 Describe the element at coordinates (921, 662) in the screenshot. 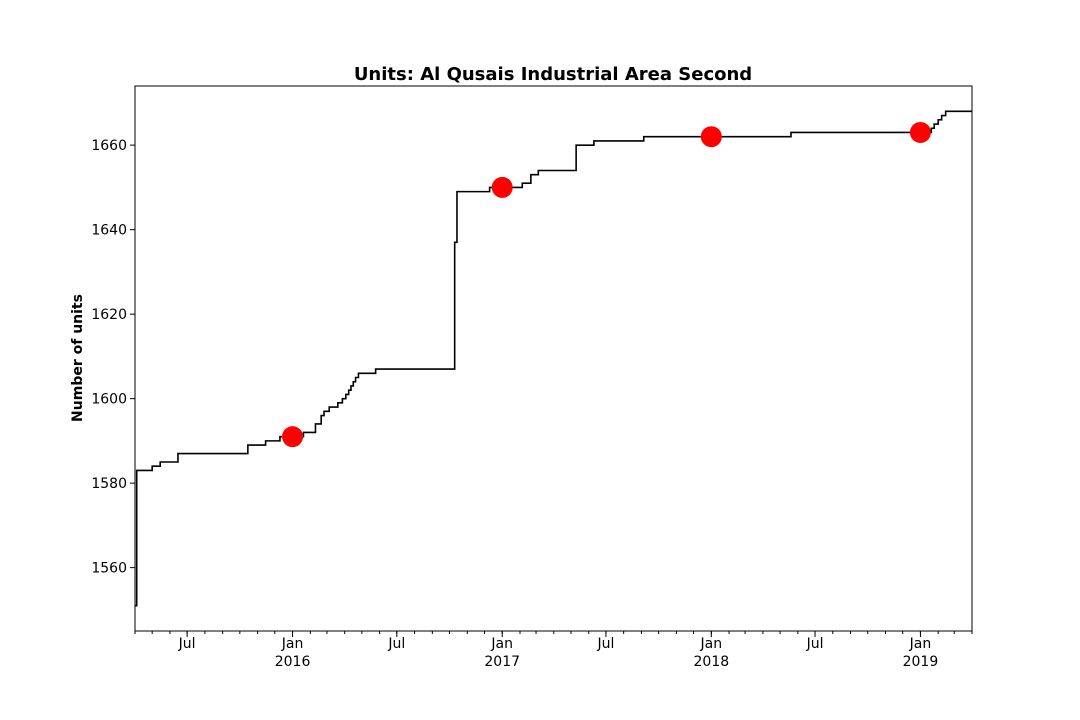

I see `x-tick-year-label: 2019` at that location.